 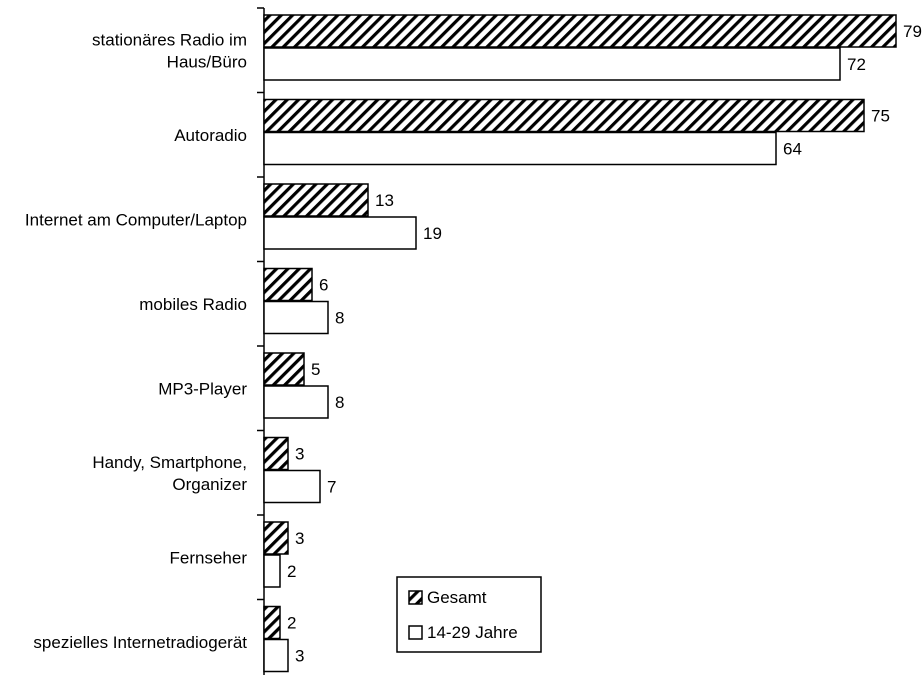 I want to click on category-label: Internet am Computer/Laptop, so click(x=136, y=219).